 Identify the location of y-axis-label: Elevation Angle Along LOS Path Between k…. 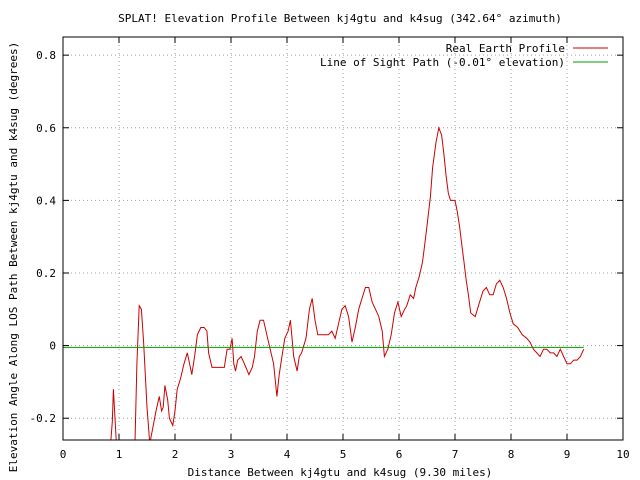
(13, 257).